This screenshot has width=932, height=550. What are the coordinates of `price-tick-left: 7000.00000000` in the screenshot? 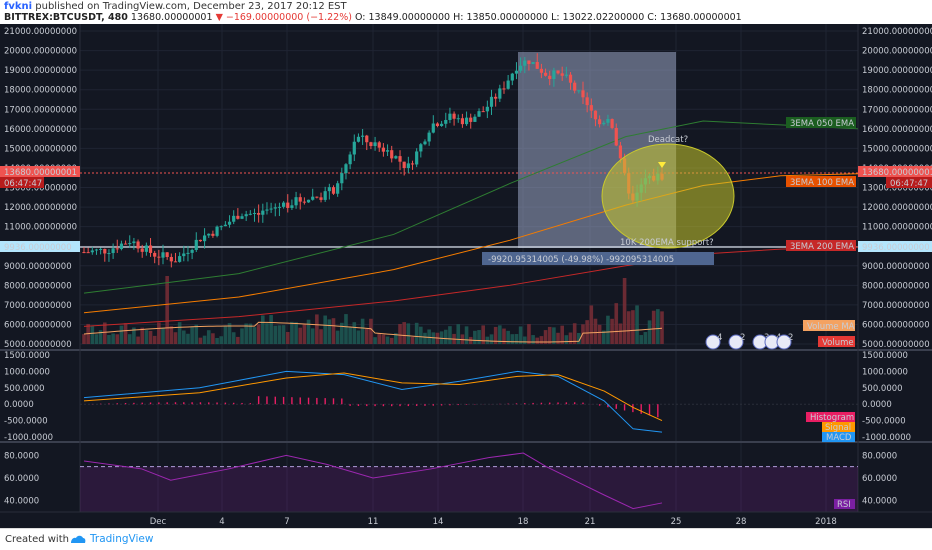 It's located at (38, 306).